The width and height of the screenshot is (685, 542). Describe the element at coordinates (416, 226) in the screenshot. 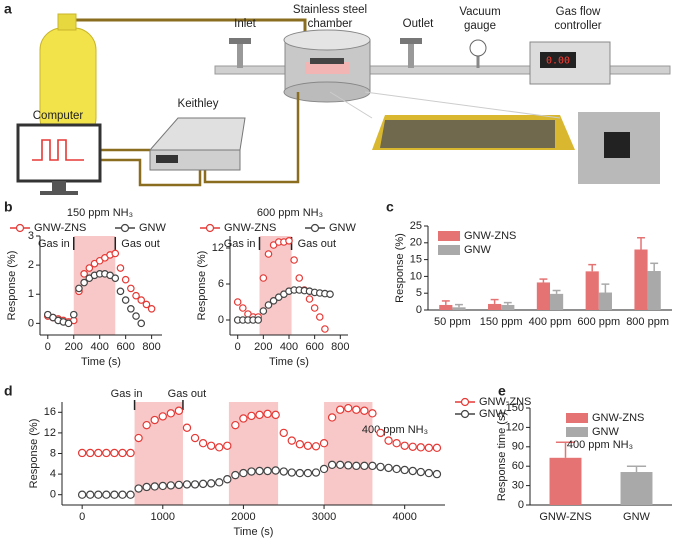

I see `y-tick-label: 25` at that location.